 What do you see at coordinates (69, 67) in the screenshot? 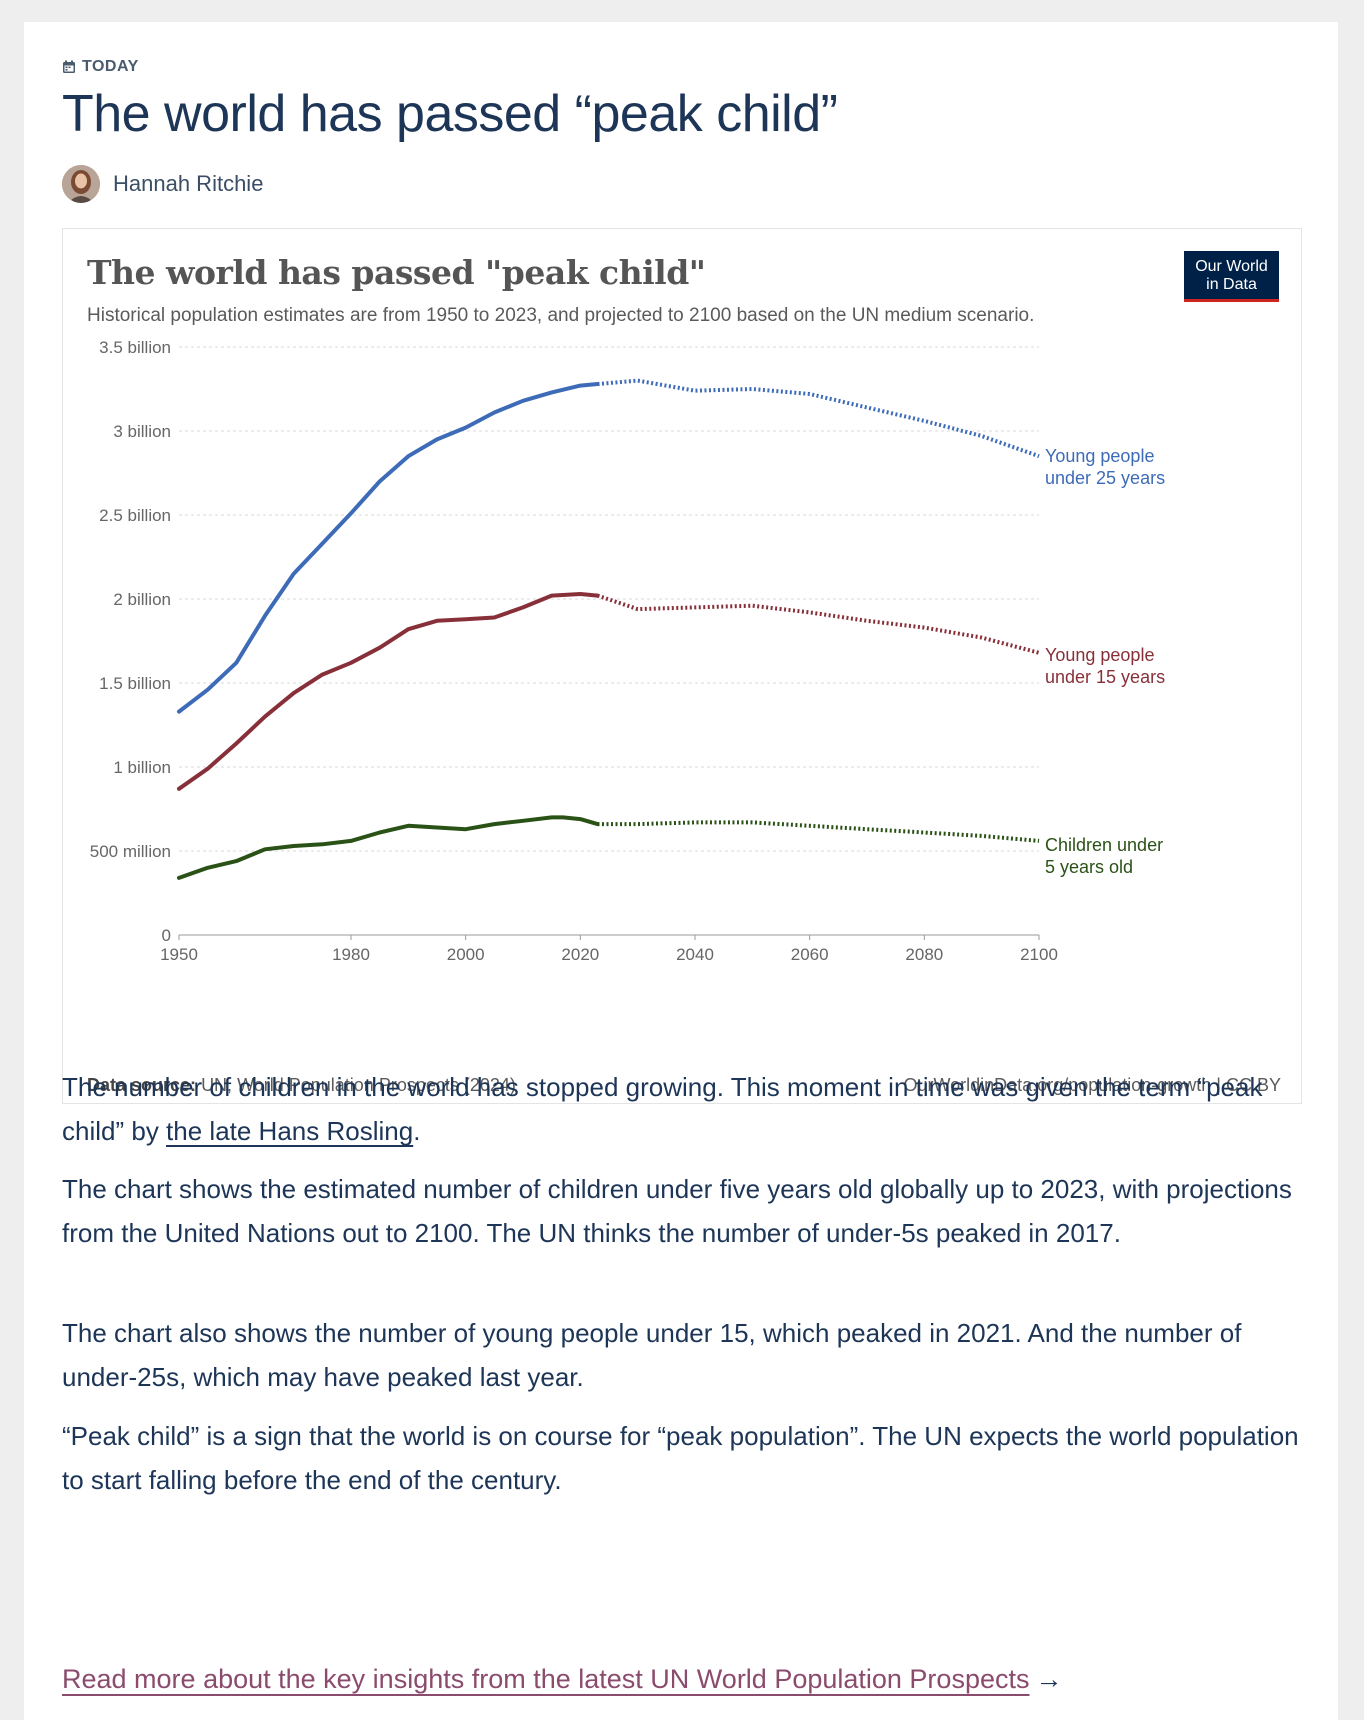
I see `calendar-icon` at bounding box center [69, 67].